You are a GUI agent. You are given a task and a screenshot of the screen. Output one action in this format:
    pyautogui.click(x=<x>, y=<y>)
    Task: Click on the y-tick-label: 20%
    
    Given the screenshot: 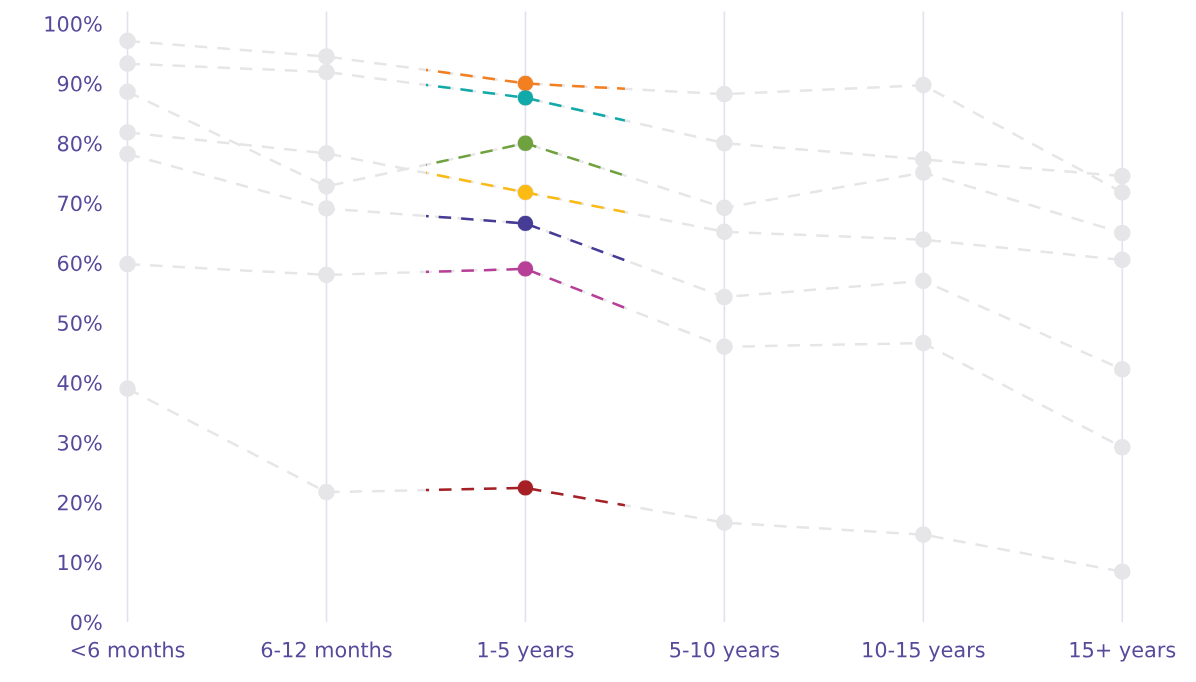 What is the action you would take?
    pyautogui.click(x=80, y=502)
    